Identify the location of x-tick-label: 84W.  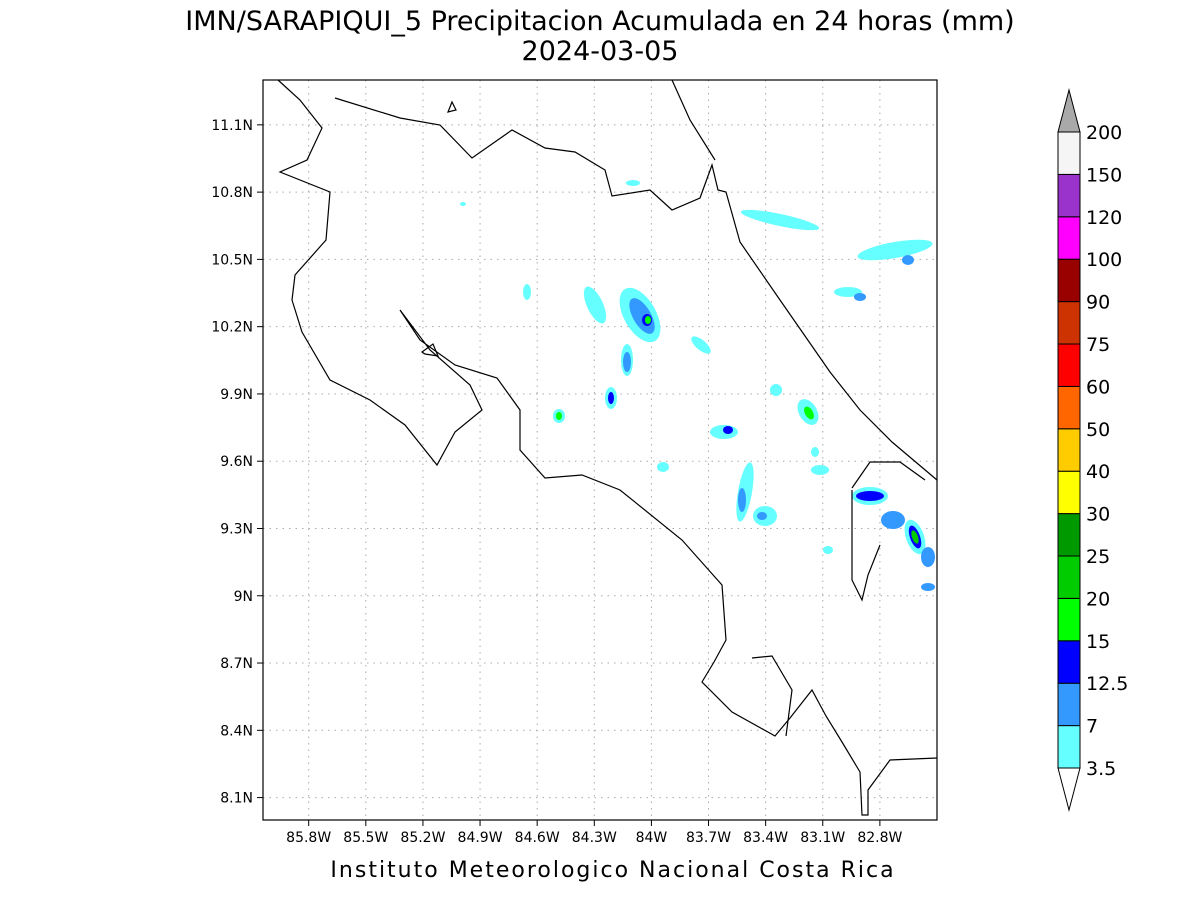
(652, 838).